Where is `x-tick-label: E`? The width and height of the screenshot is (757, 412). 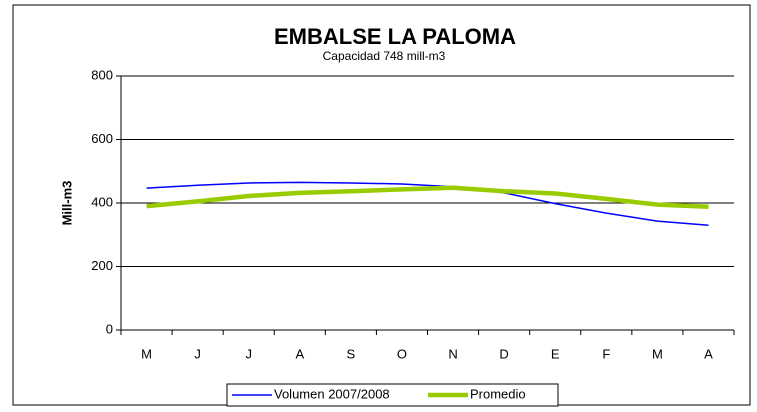 x-tick-label: E is located at coordinates (555, 353).